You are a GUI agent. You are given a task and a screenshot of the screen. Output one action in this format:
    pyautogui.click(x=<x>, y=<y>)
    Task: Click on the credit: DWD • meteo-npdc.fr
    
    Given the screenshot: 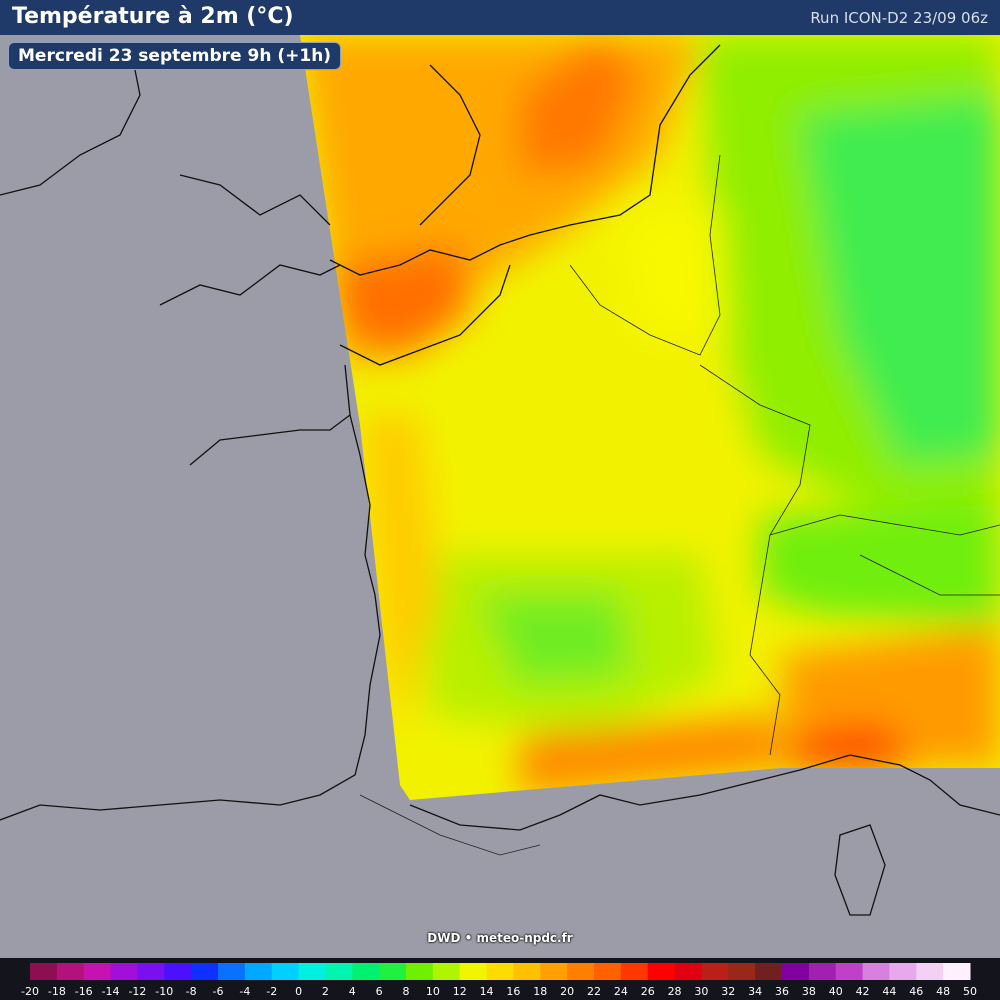 What is the action you would take?
    pyautogui.click(x=500, y=938)
    